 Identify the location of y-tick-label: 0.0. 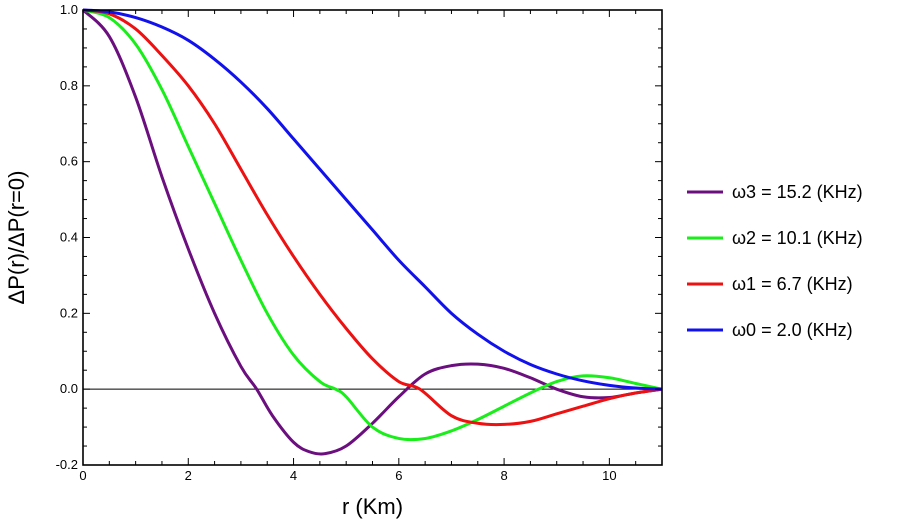
(69, 388).